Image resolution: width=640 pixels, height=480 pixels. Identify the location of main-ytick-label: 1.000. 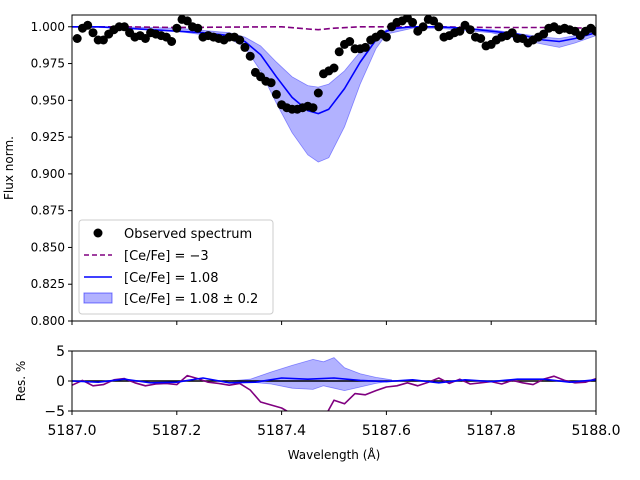
(48, 27).